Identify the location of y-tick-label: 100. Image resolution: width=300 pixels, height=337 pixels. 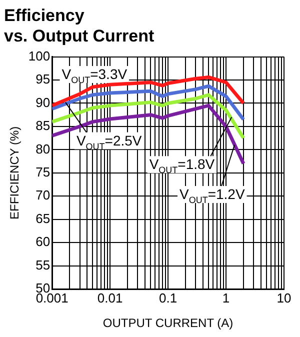
(39, 56).